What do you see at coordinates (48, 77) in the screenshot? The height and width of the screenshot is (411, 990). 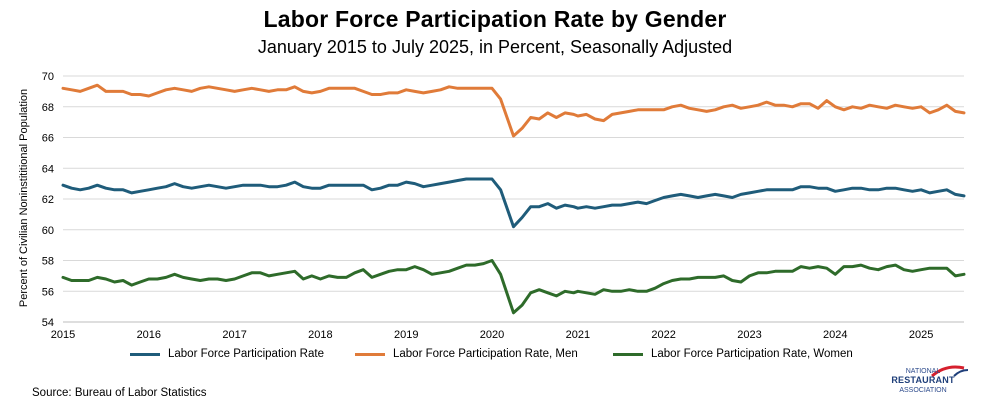 I see `y-tick-label: 70` at bounding box center [48, 77].